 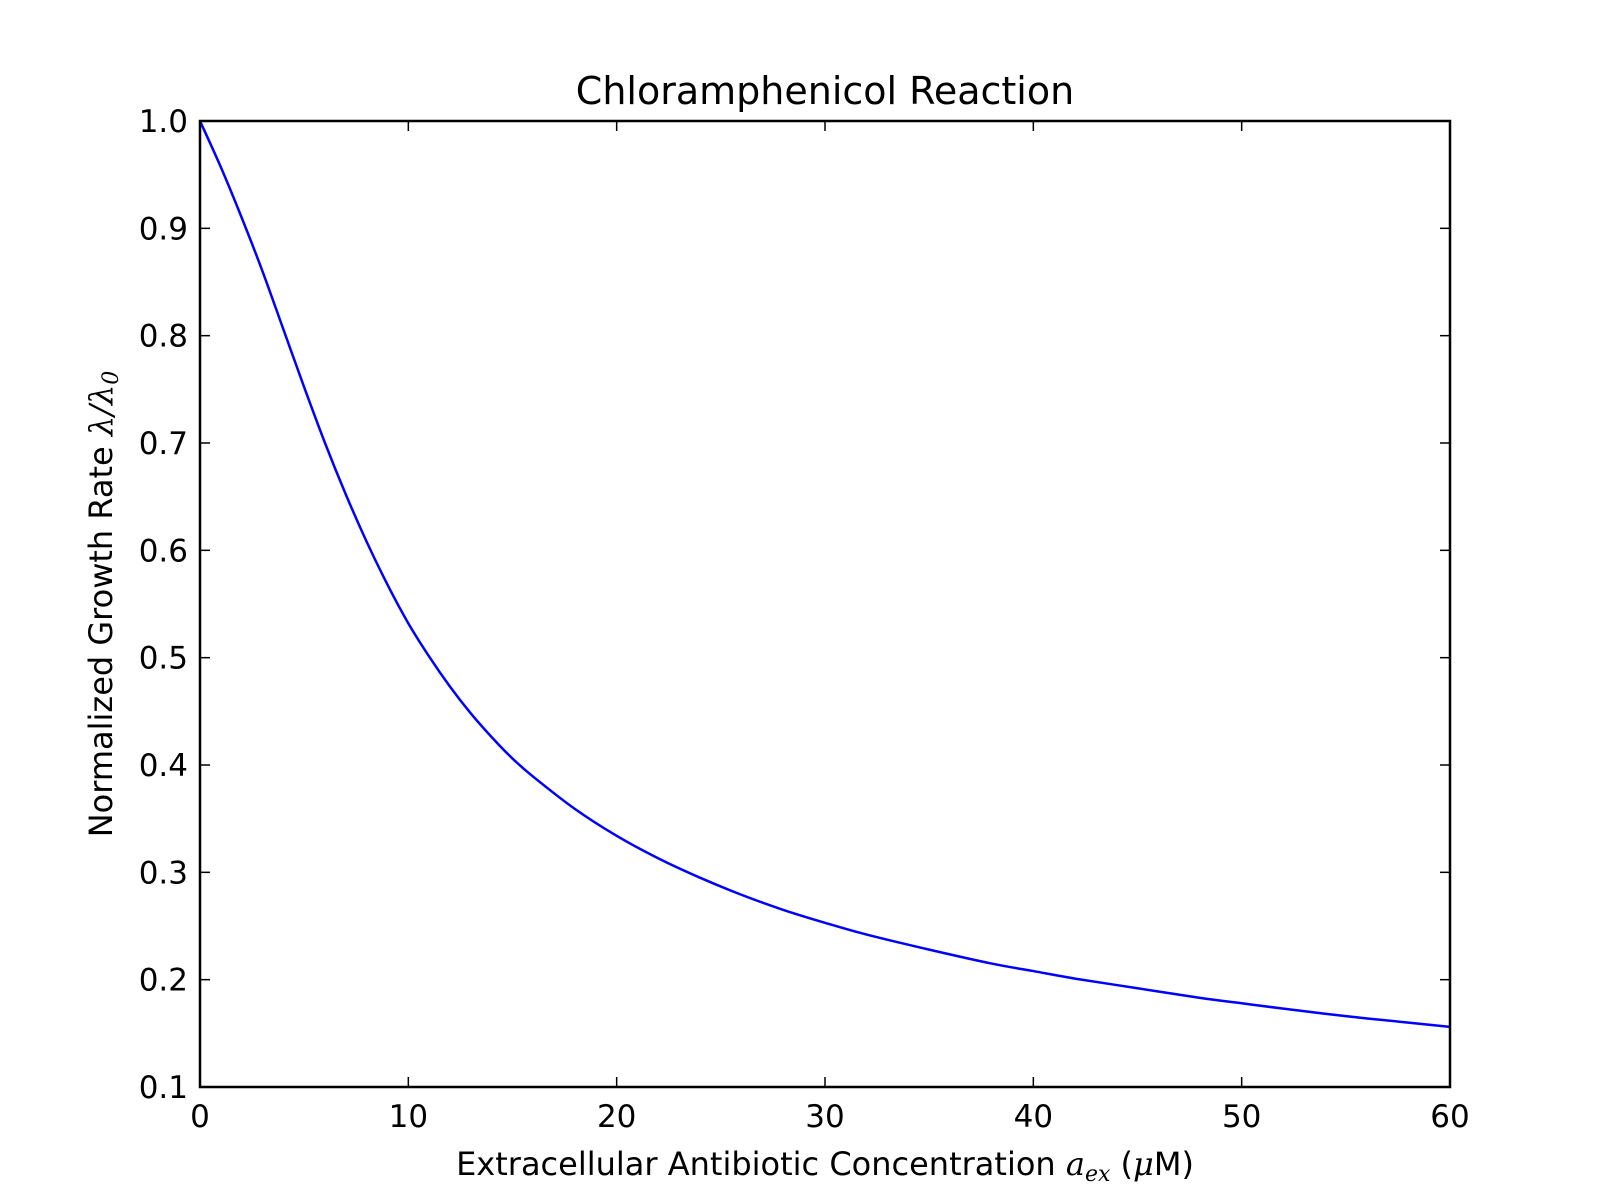 I want to click on x-axis-math-variable: a, so click(x=1075, y=1164).